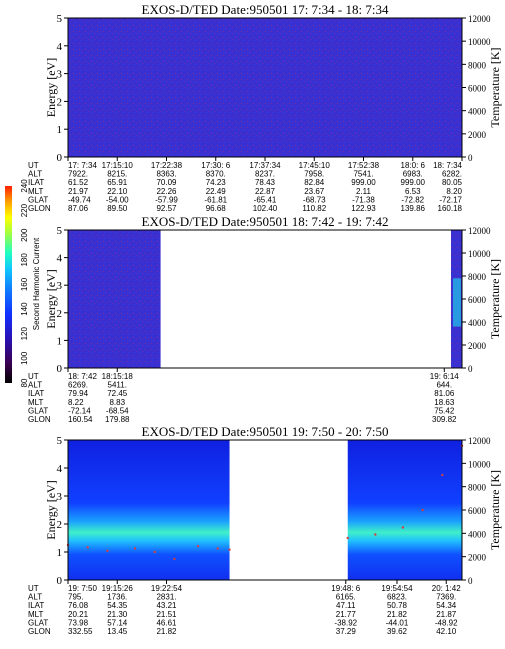 The image size is (505, 649). I want to click on ephem-value: 8237., so click(265, 174).